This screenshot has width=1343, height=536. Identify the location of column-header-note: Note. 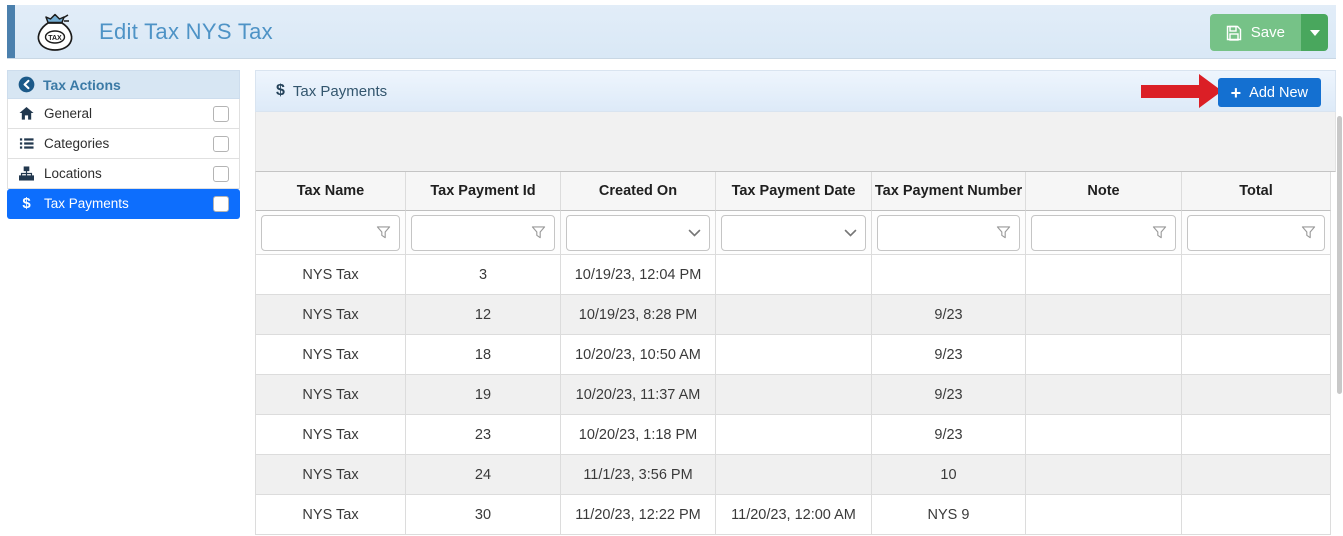
(1104, 191).